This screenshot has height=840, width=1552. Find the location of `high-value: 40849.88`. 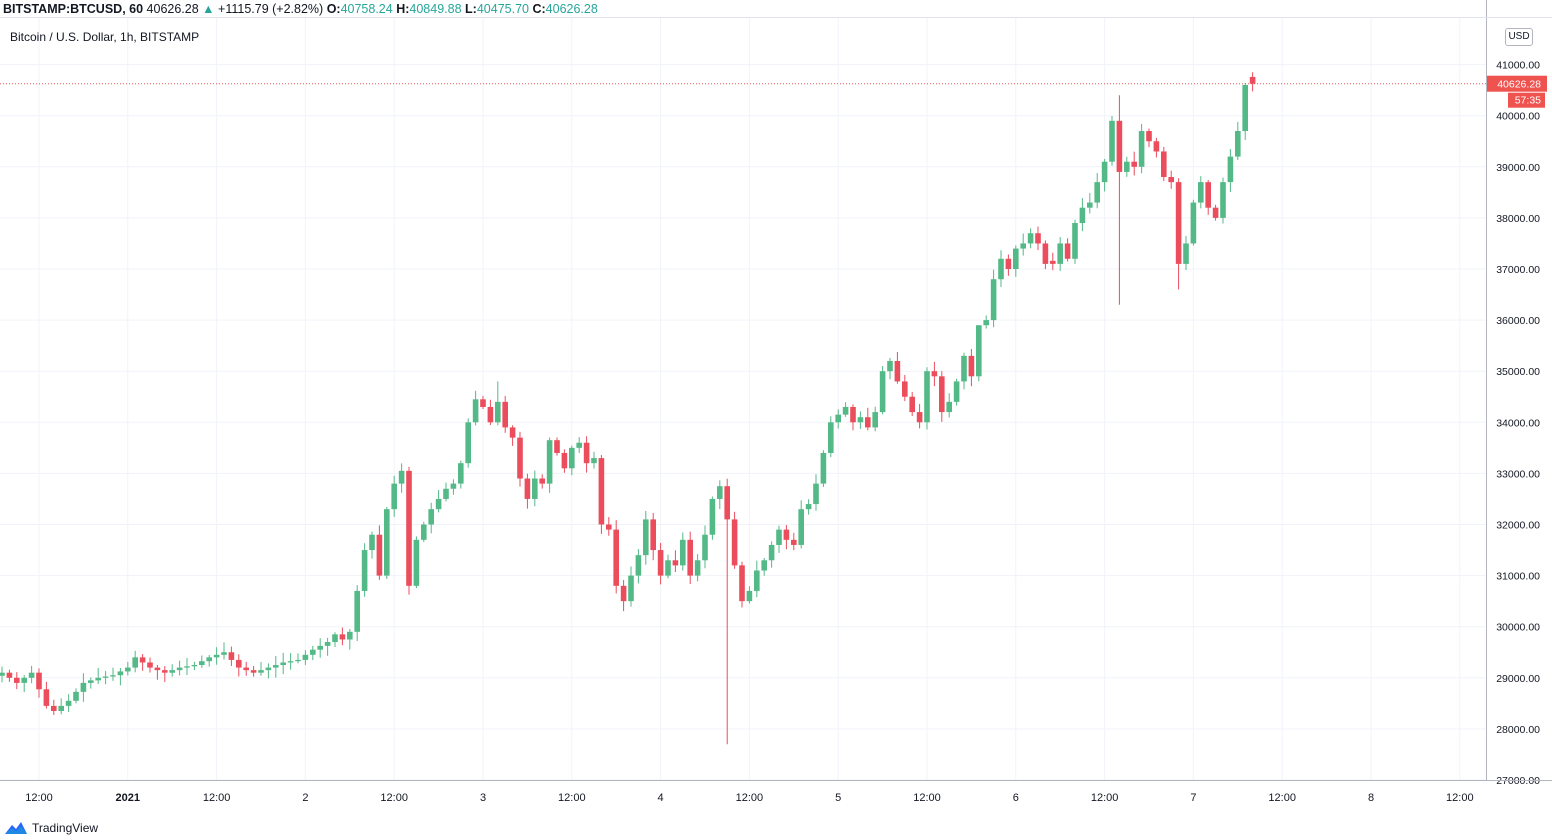

high-value: 40849.88 is located at coordinates (435, 9).